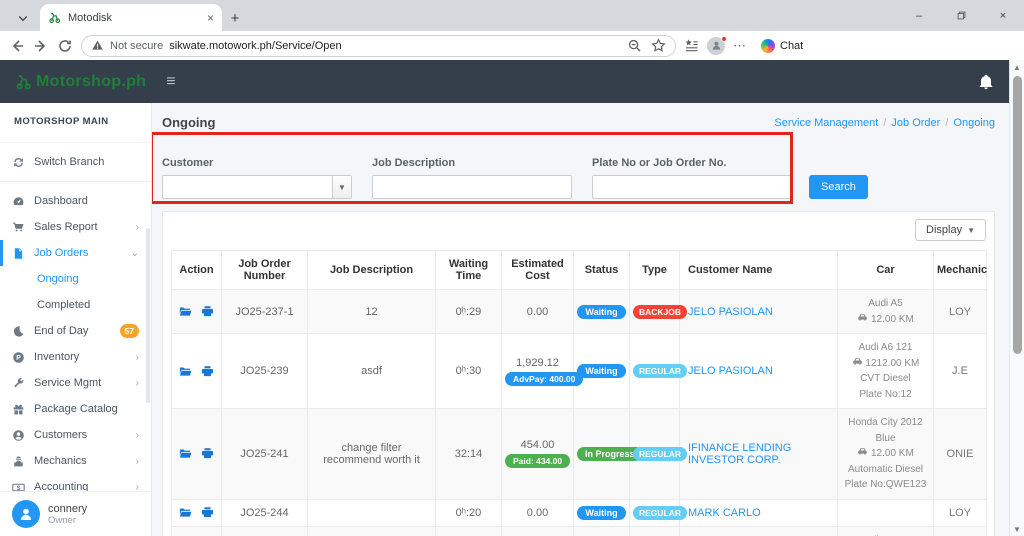 Image resolution: width=1024 pixels, height=536 pixels. I want to click on customer-link: IFINANCE LENDING INVESTOR CORP., so click(740, 453).